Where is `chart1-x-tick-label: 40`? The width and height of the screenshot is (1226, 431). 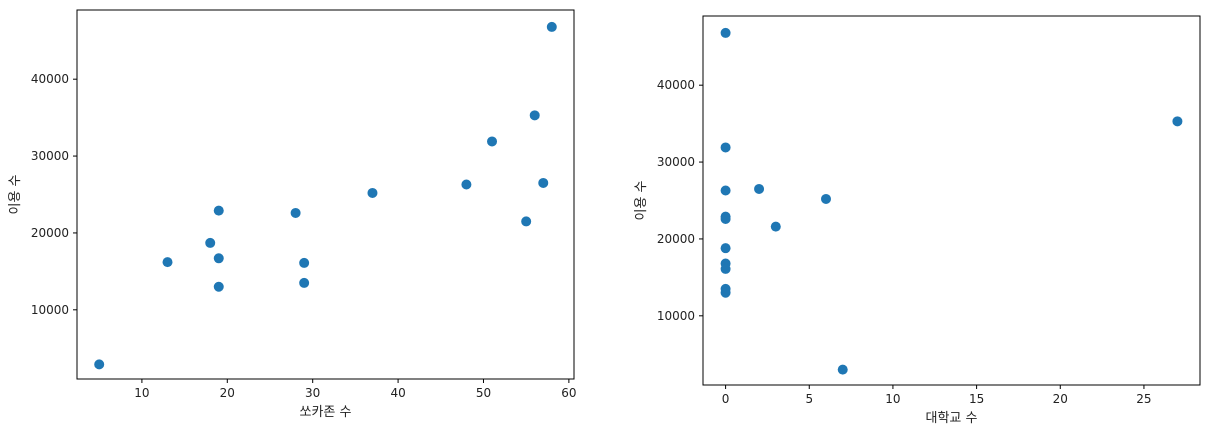 chart1-x-tick-label: 40 is located at coordinates (397, 393).